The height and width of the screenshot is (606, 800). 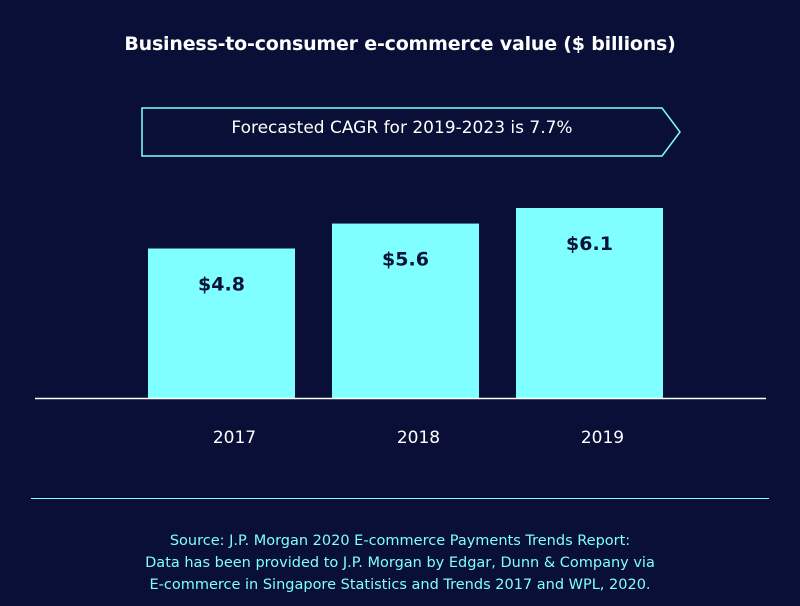 I want to click on source-divider, so click(x=400, y=498).